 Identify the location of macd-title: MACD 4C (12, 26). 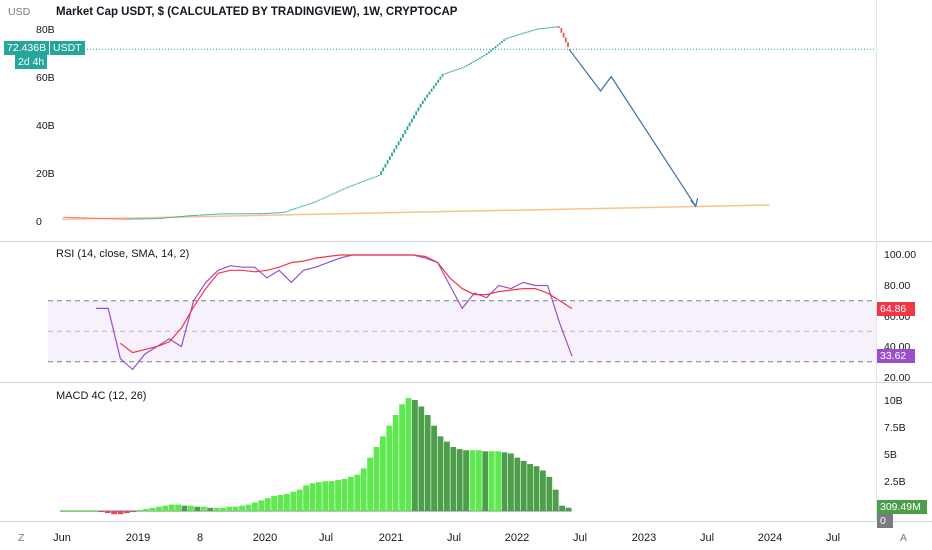
(101, 396).